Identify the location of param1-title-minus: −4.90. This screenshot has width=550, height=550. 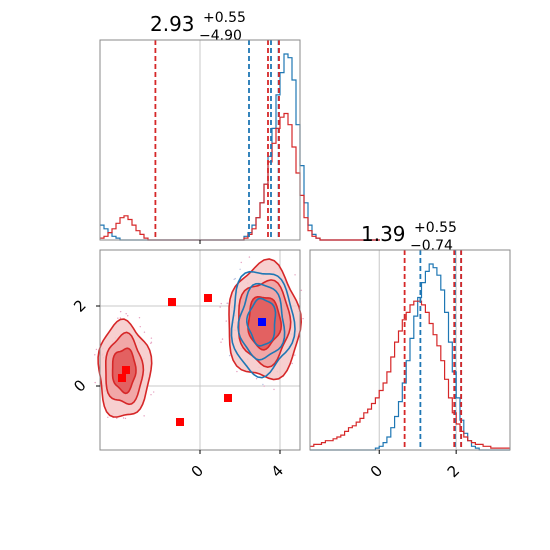
(220, 36).